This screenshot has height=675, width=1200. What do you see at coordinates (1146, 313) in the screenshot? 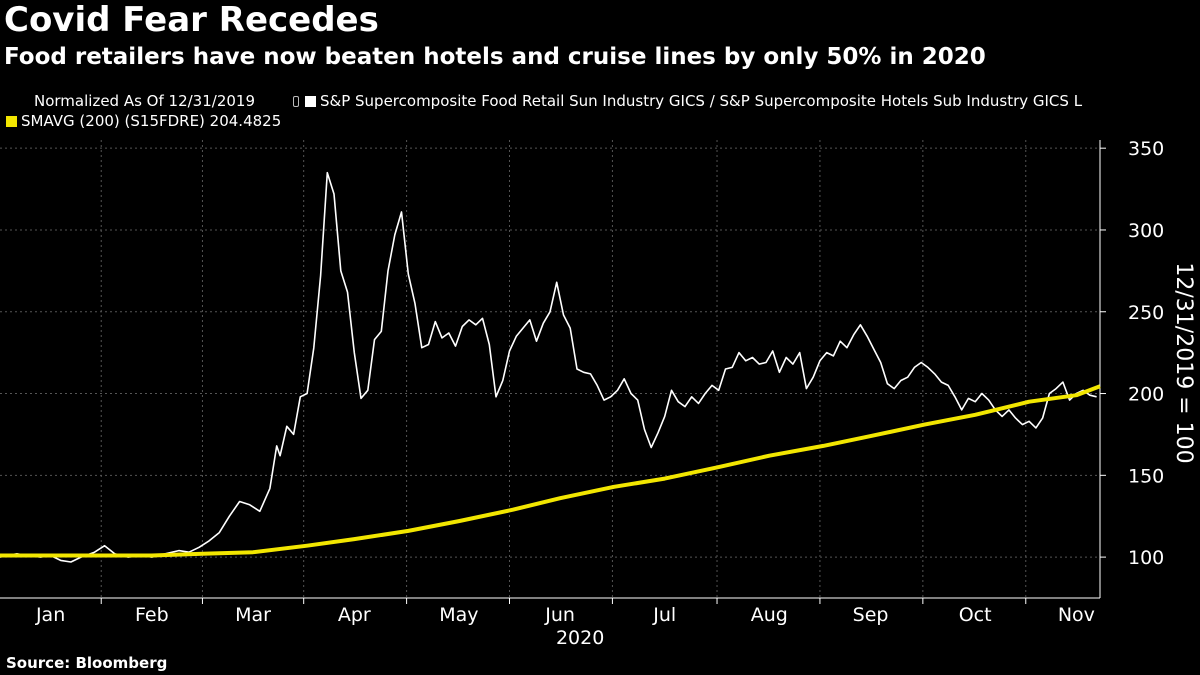
I see `y-tick-label: 250` at bounding box center [1146, 313].